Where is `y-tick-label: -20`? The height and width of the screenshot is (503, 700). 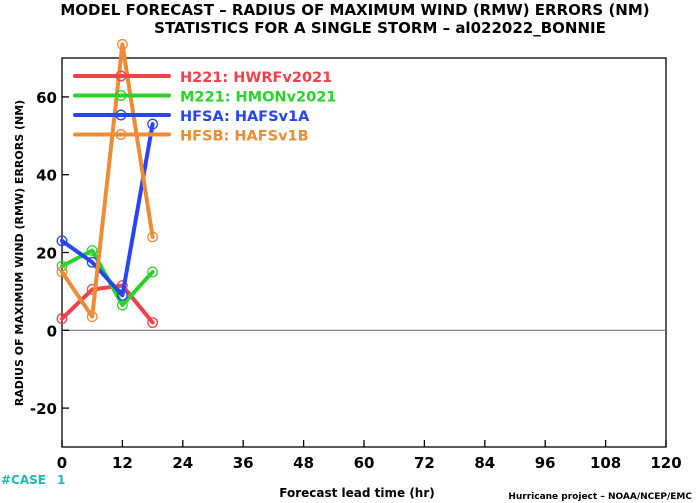
y-tick-label: -20 is located at coordinates (43, 409).